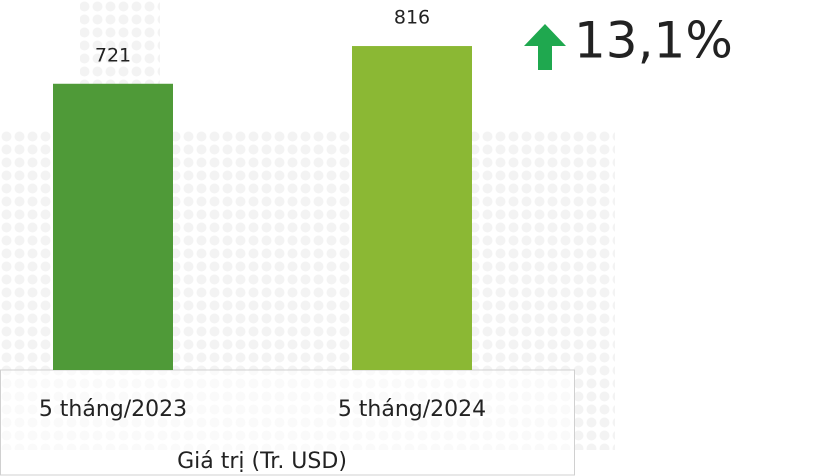 Image resolution: width=815 pixels, height=476 pixels. I want to click on map-background, so click(120, 45).